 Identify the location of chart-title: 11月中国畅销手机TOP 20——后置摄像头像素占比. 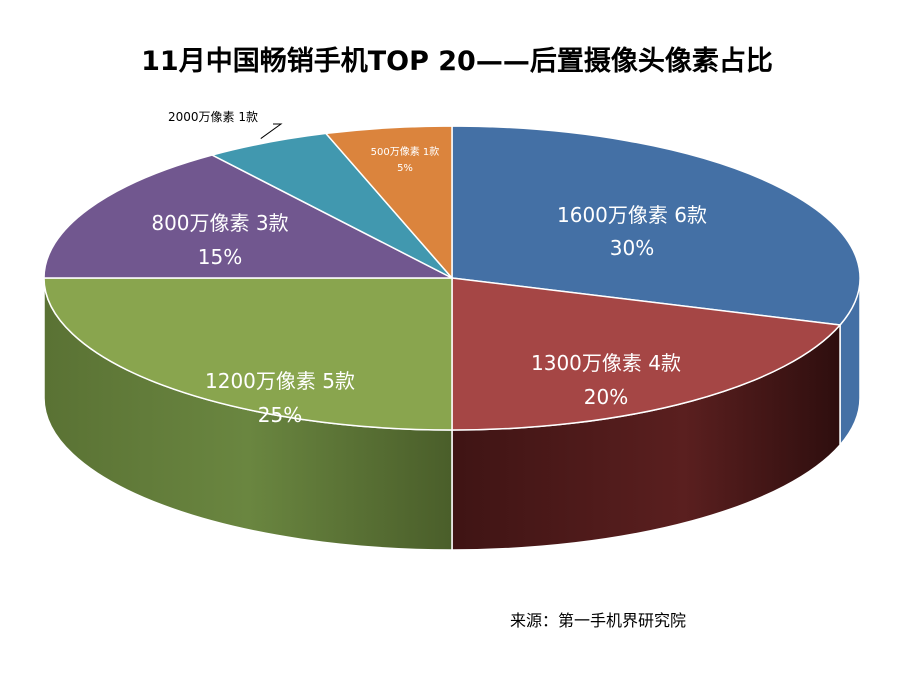
(457, 61).